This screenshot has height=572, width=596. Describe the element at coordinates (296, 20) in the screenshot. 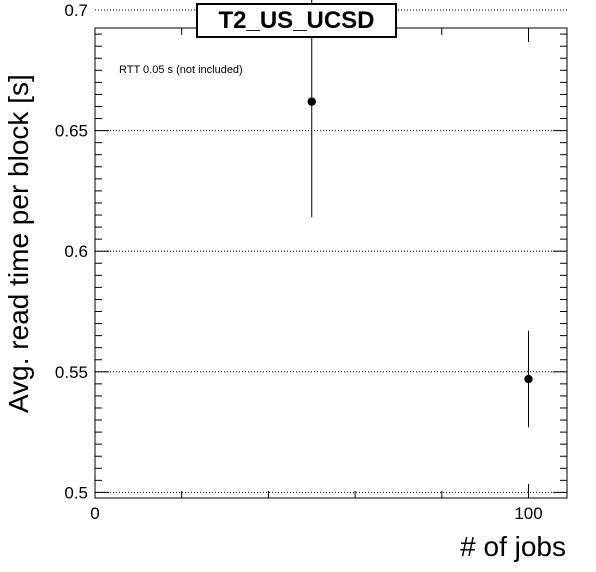

I see `chart-title: T2_US_UCSD` at that location.